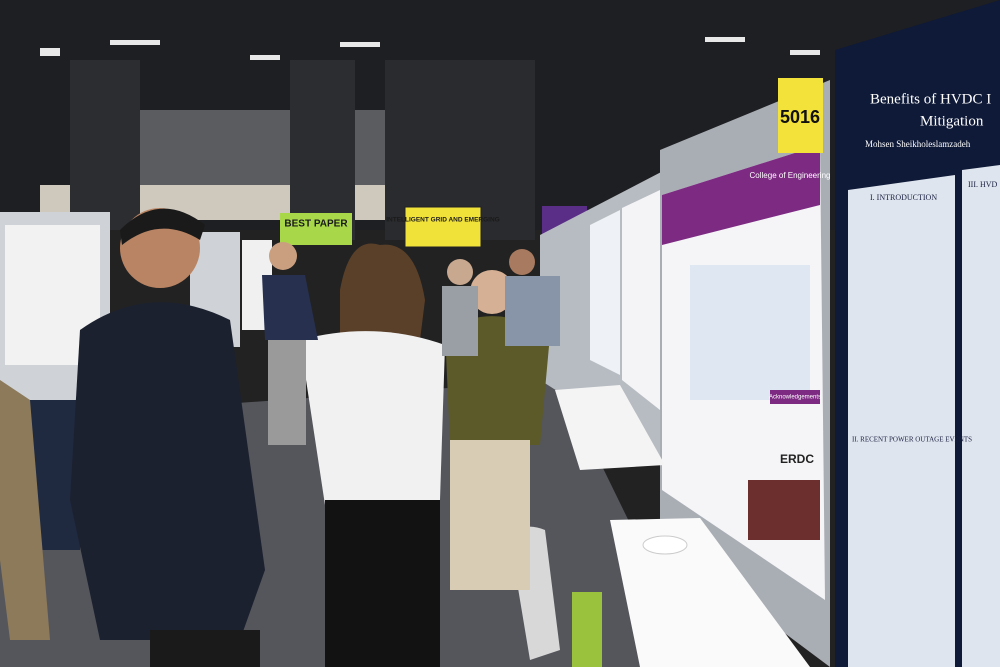 The image size is (1000, 667). I want to click on poster-figures, so click(750, 332).